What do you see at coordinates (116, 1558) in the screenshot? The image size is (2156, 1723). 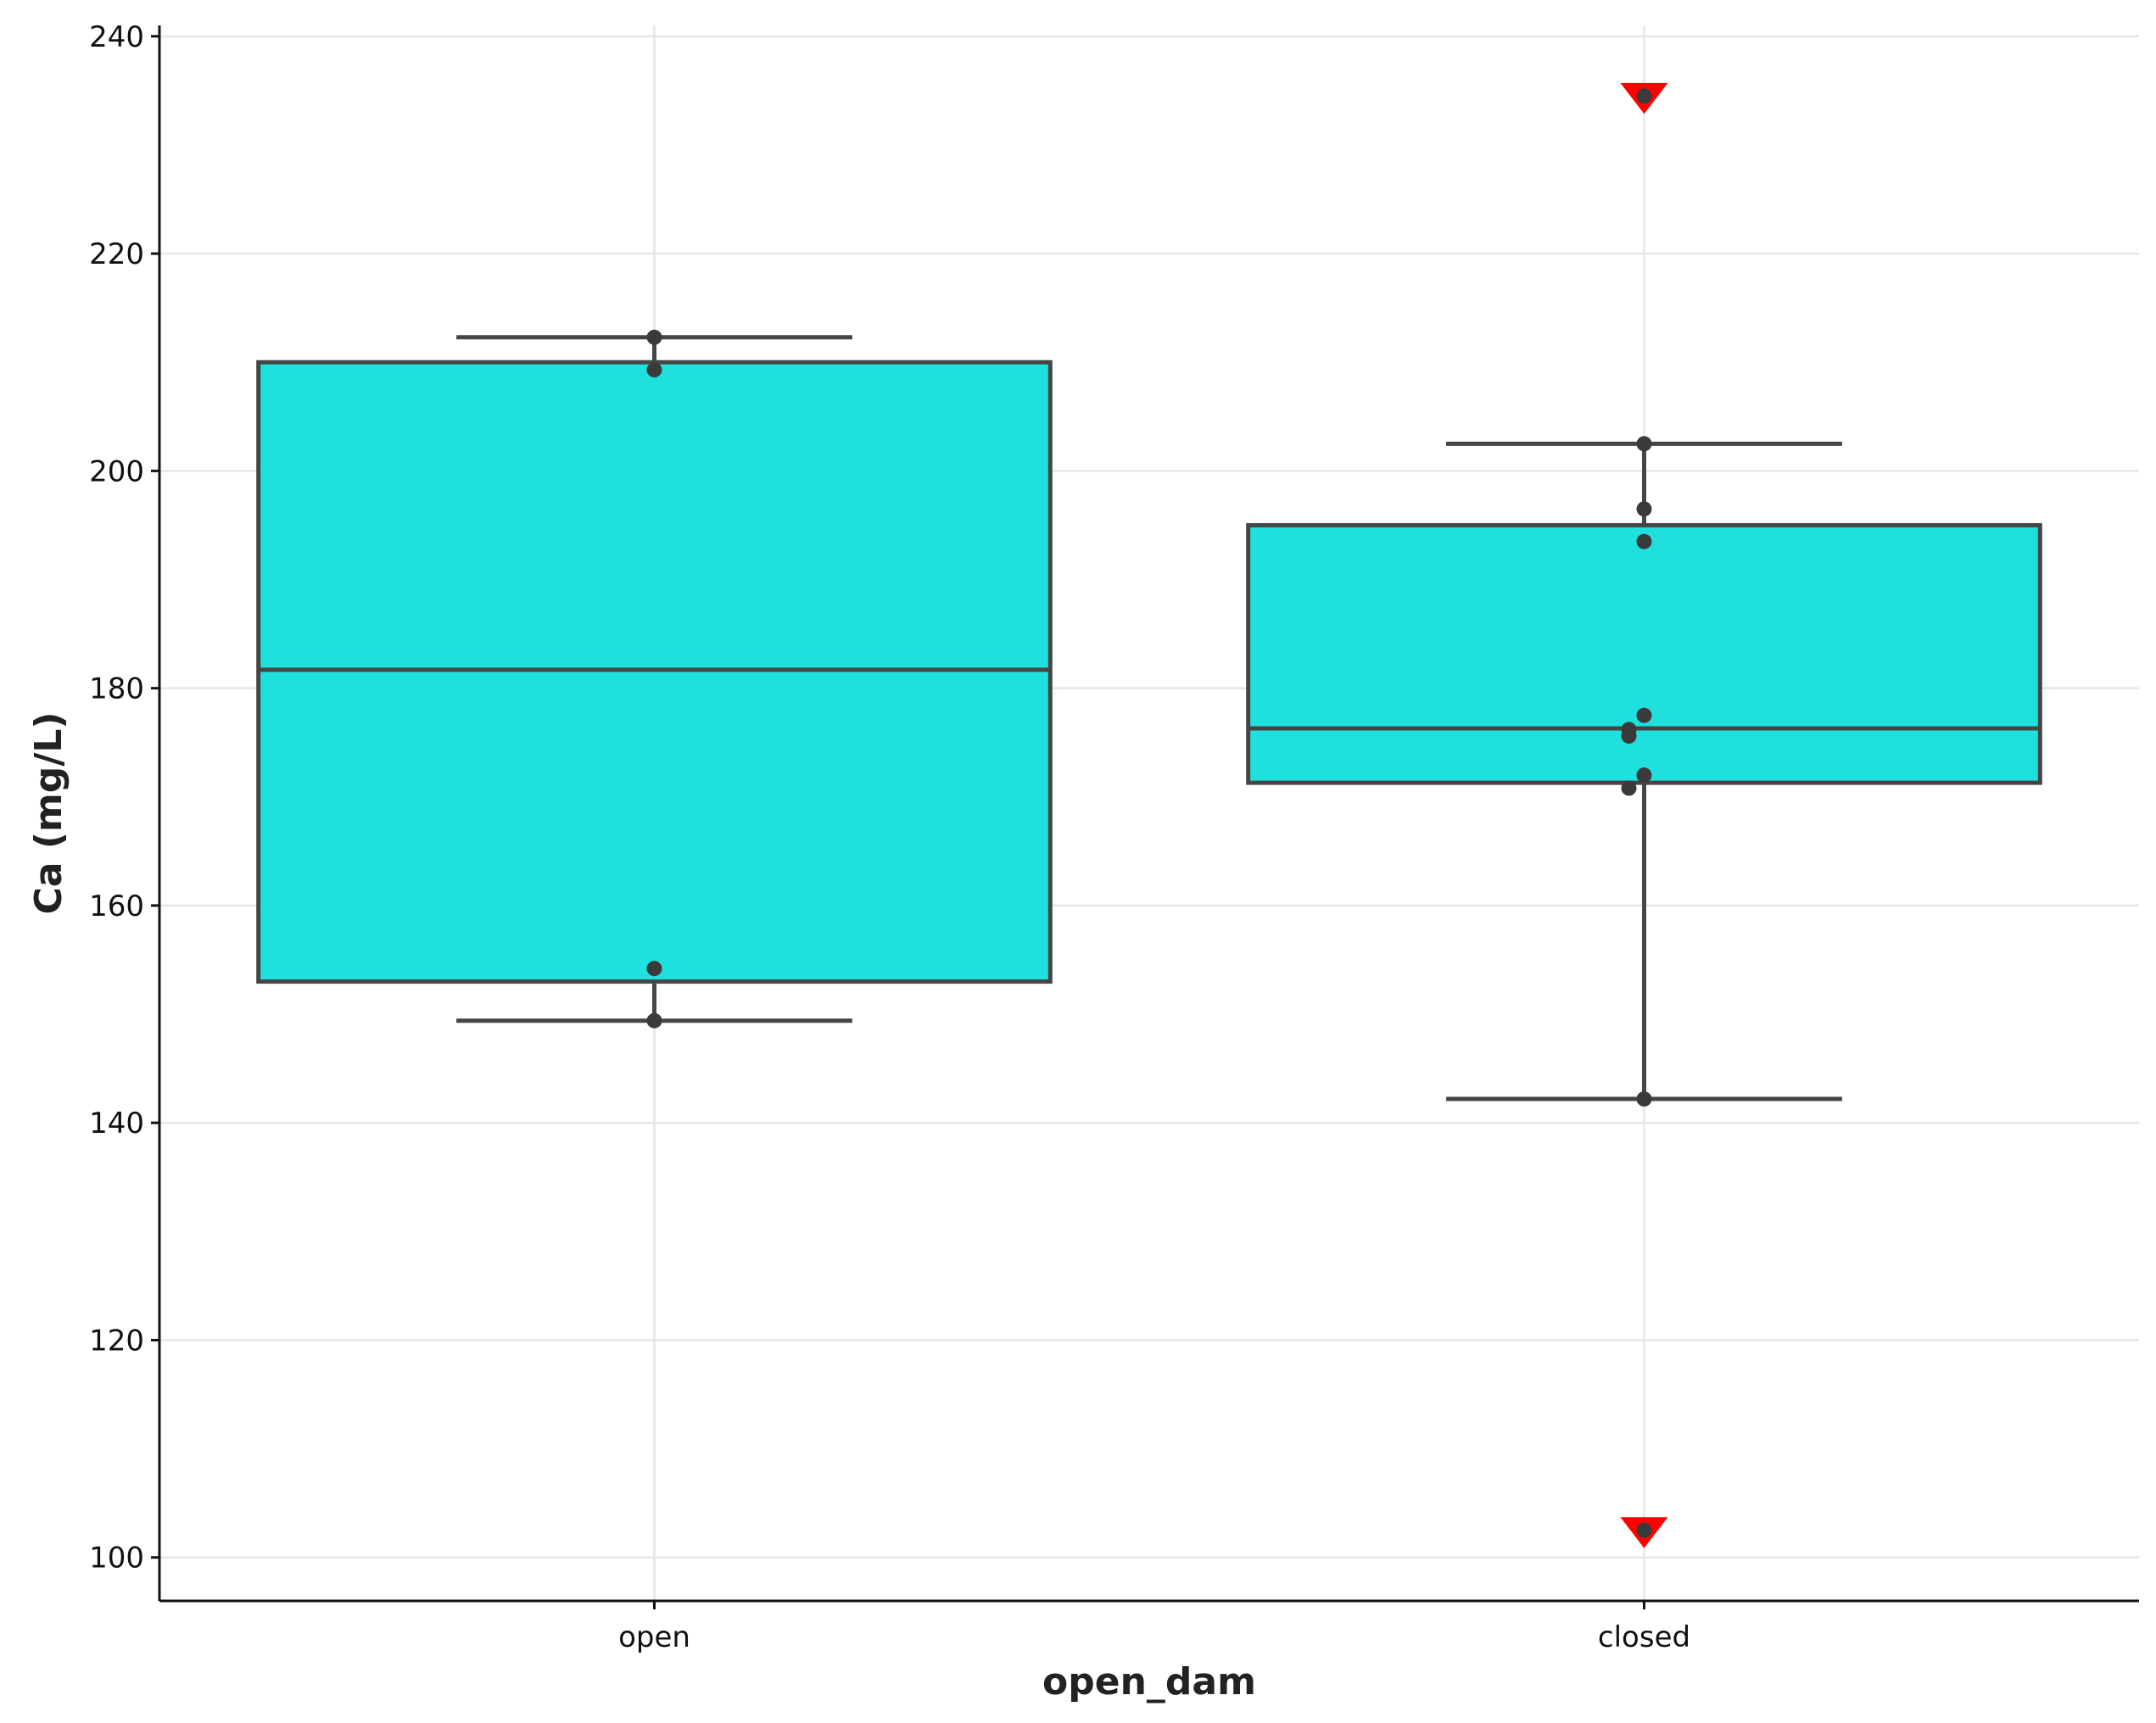 I see `y-tick-label: 100` at bounding box center [116, 1558].